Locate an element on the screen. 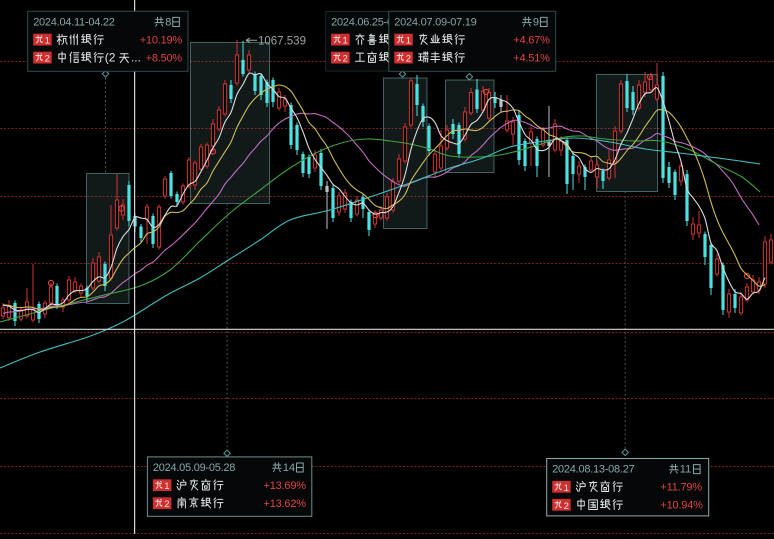  svg-text: 2024.06.25-0 is located at coordinates (362, 23).